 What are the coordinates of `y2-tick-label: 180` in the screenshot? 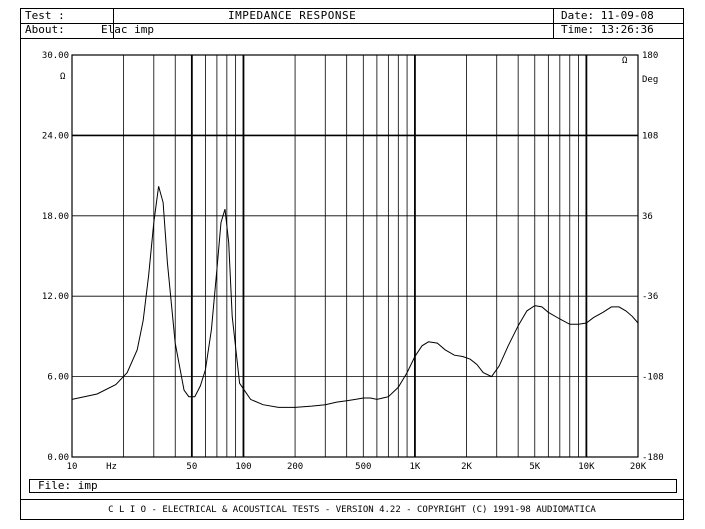 It's located at (650, 56).